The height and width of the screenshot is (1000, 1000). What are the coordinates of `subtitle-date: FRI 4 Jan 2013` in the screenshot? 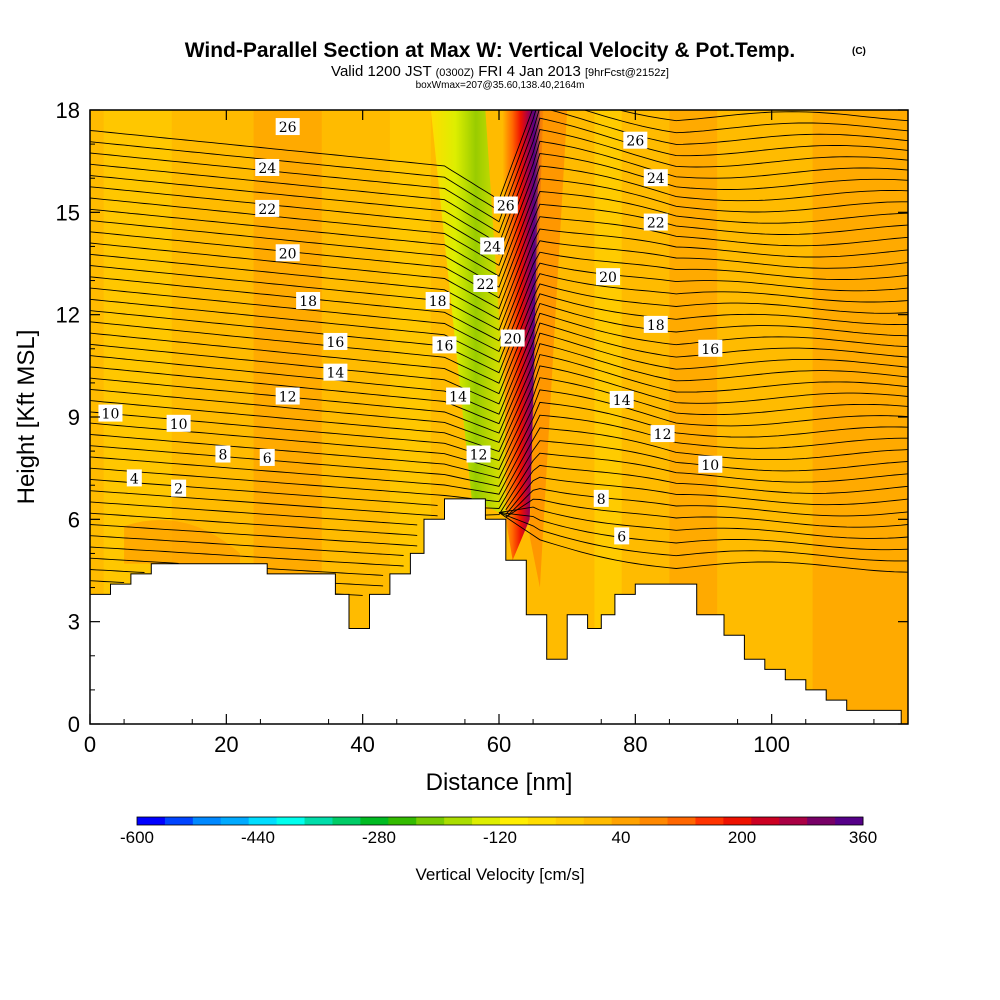 It's located at (529, 71).